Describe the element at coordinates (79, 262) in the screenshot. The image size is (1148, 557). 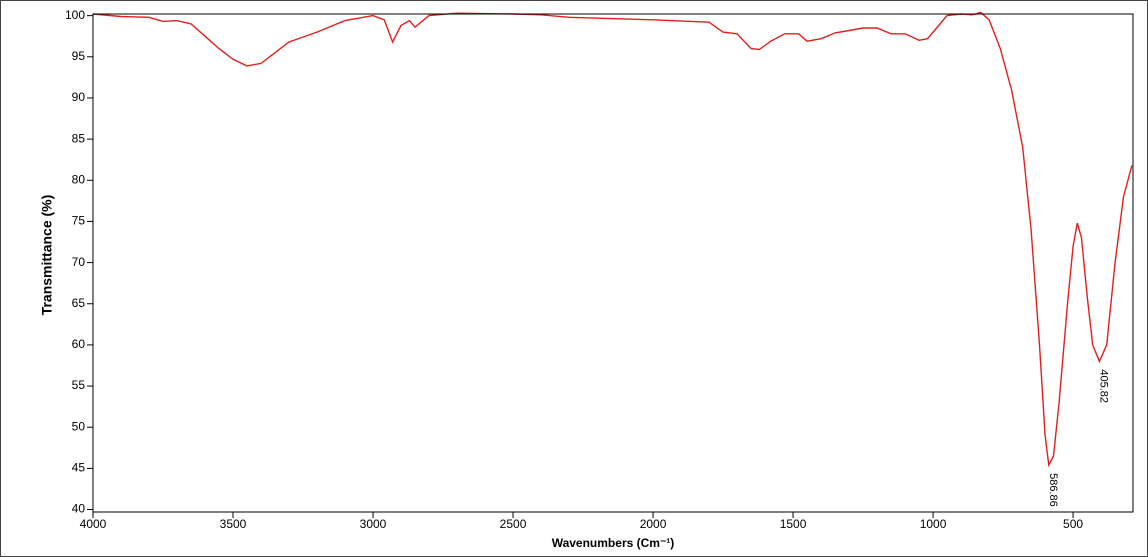
I see `y-tick-label: 70` at that location.